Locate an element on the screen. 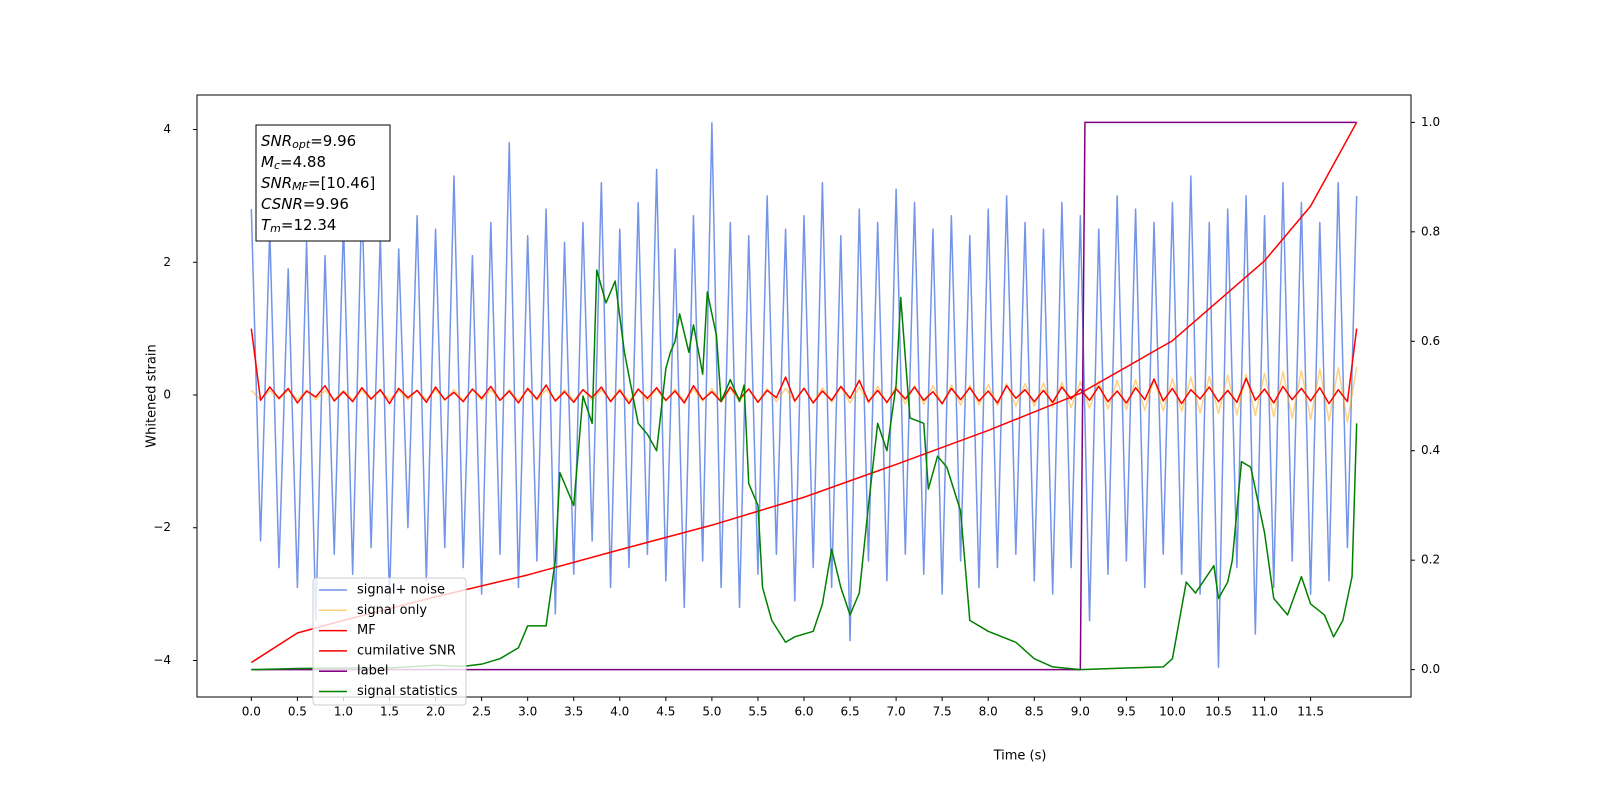  annotation-subscript: m is located at coordinates (275, 228).